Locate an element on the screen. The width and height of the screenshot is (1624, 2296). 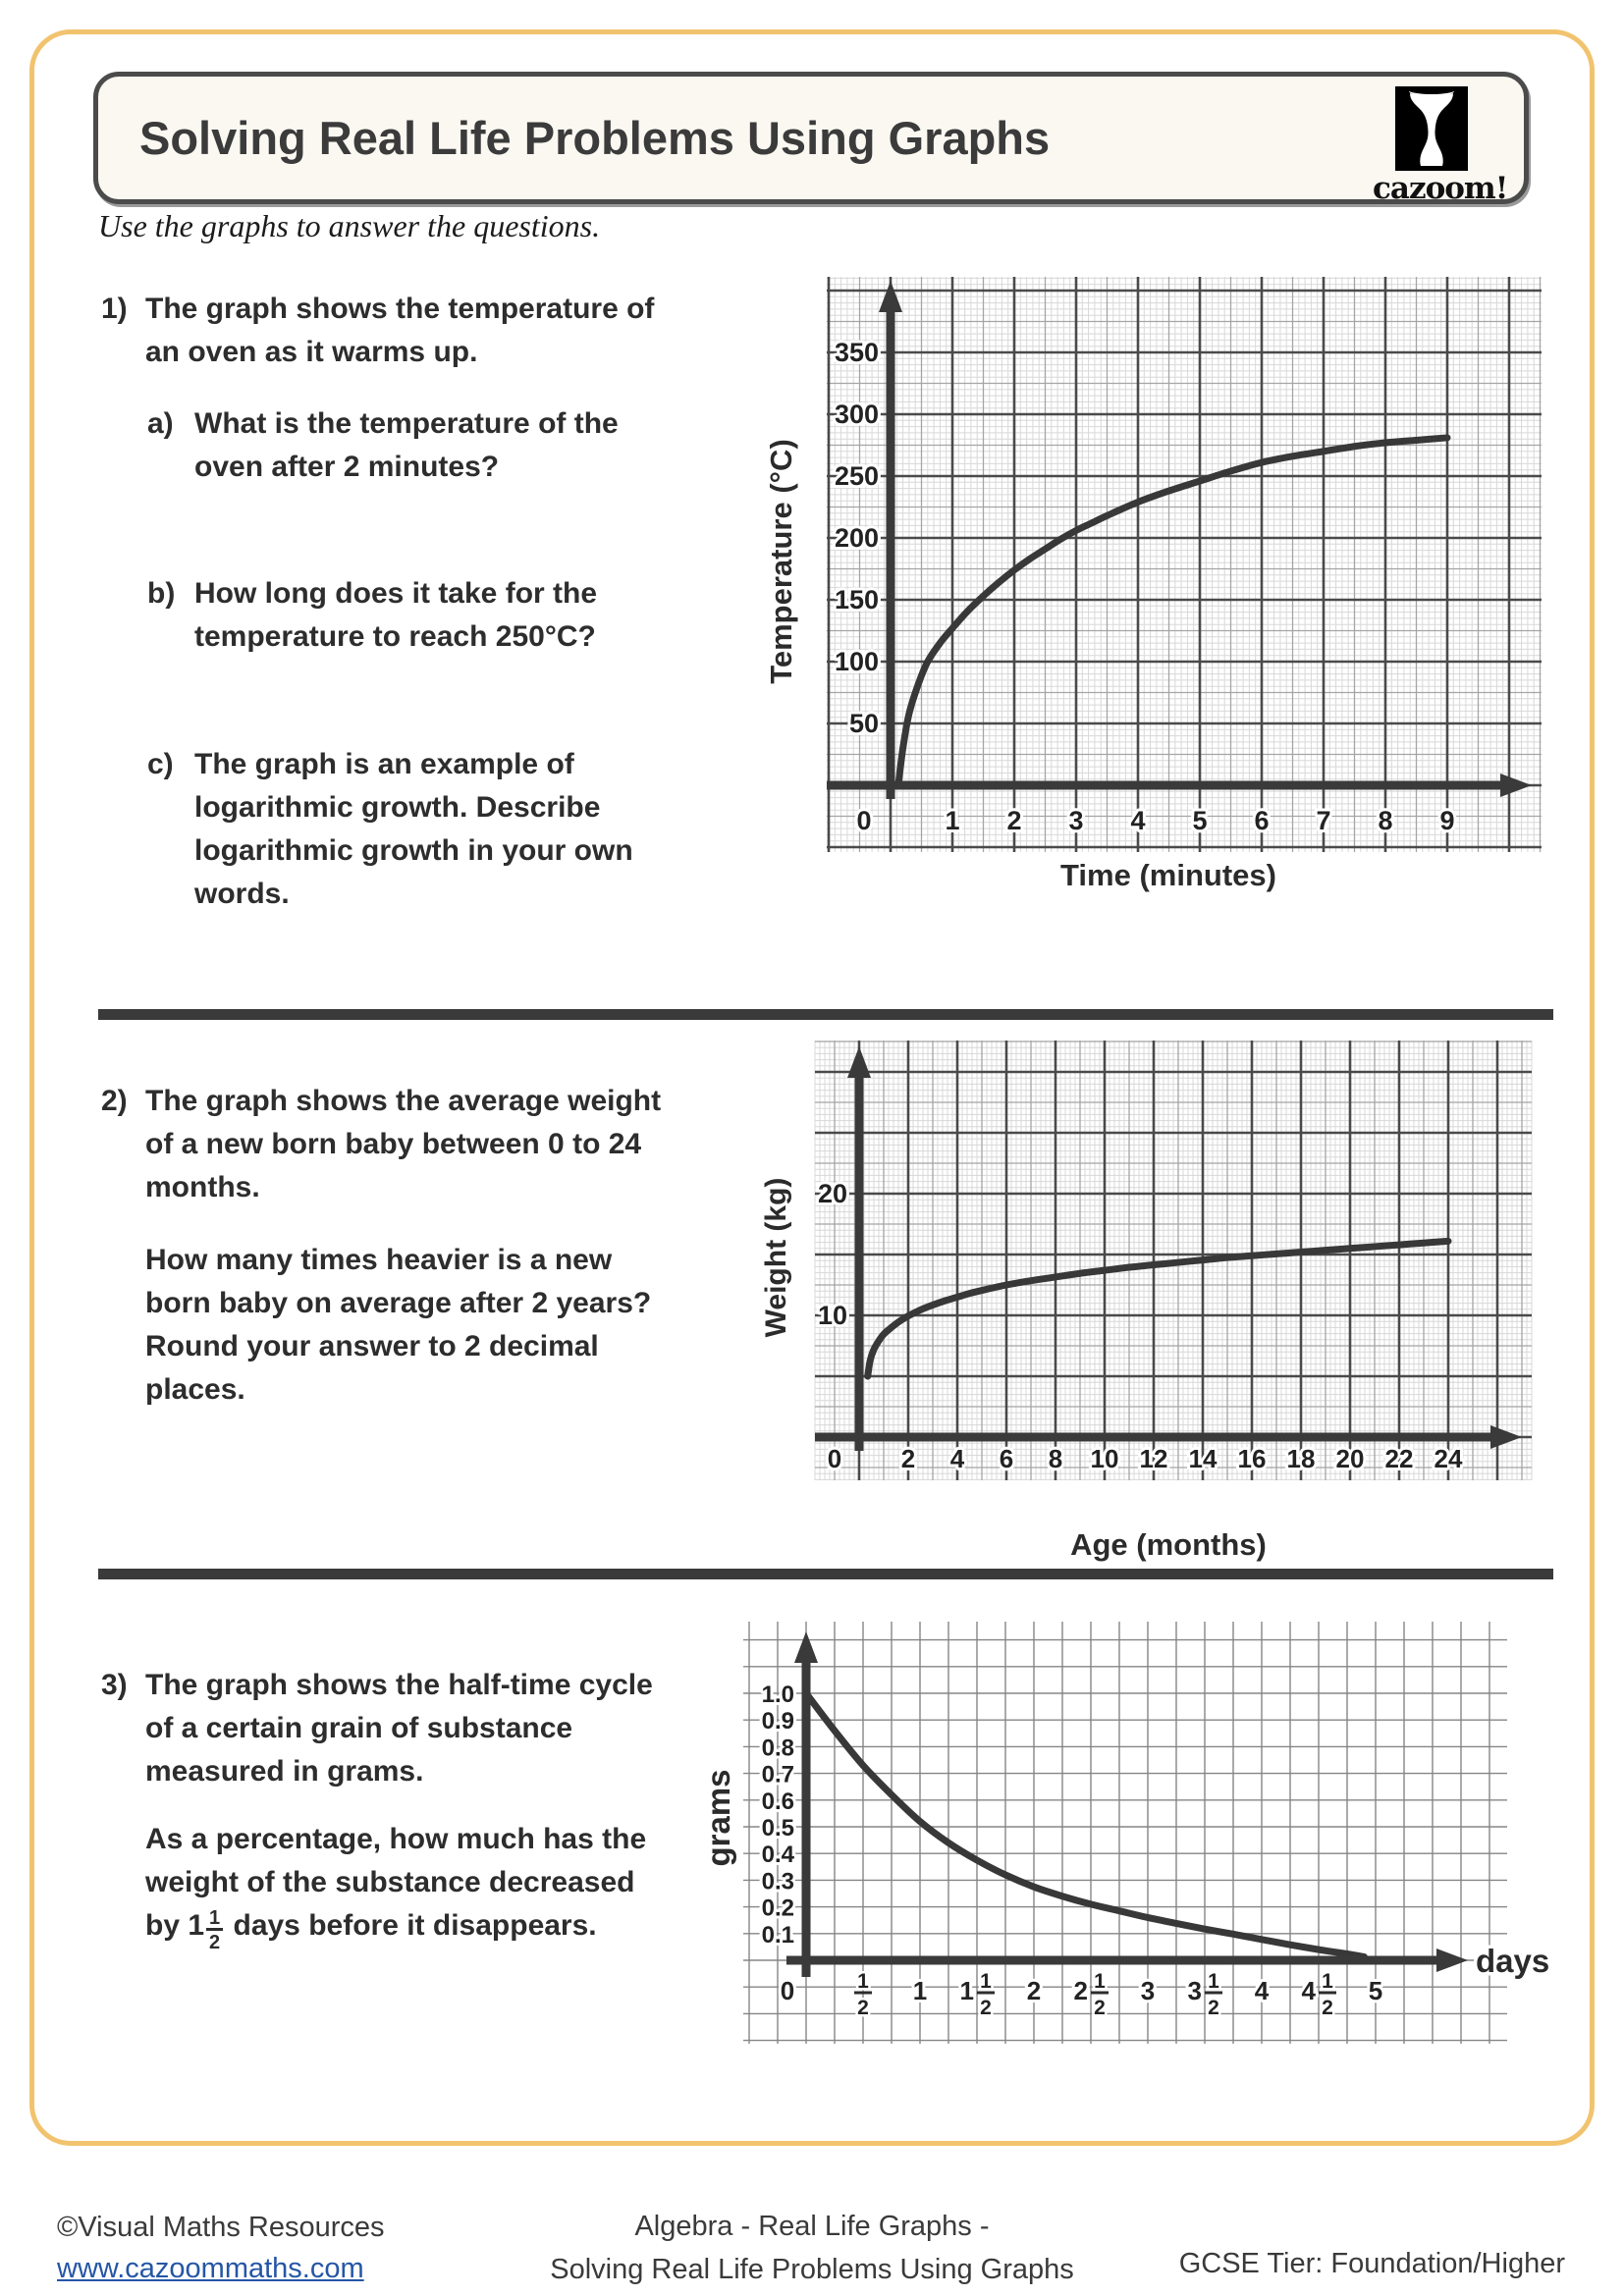
svg-text: 16 is located at coordinates (1252, 1458).